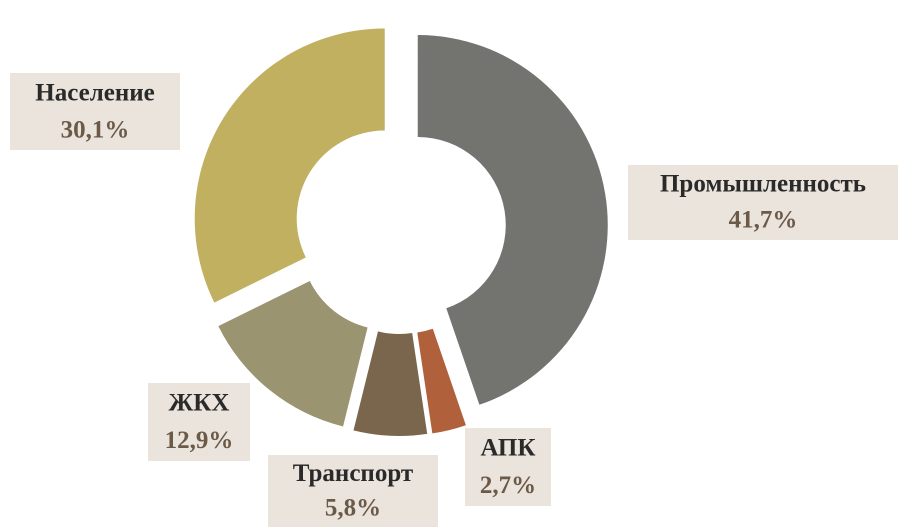 The image size is (898, 527). I want to click on category-label: Транспорт, so click(353, 473).